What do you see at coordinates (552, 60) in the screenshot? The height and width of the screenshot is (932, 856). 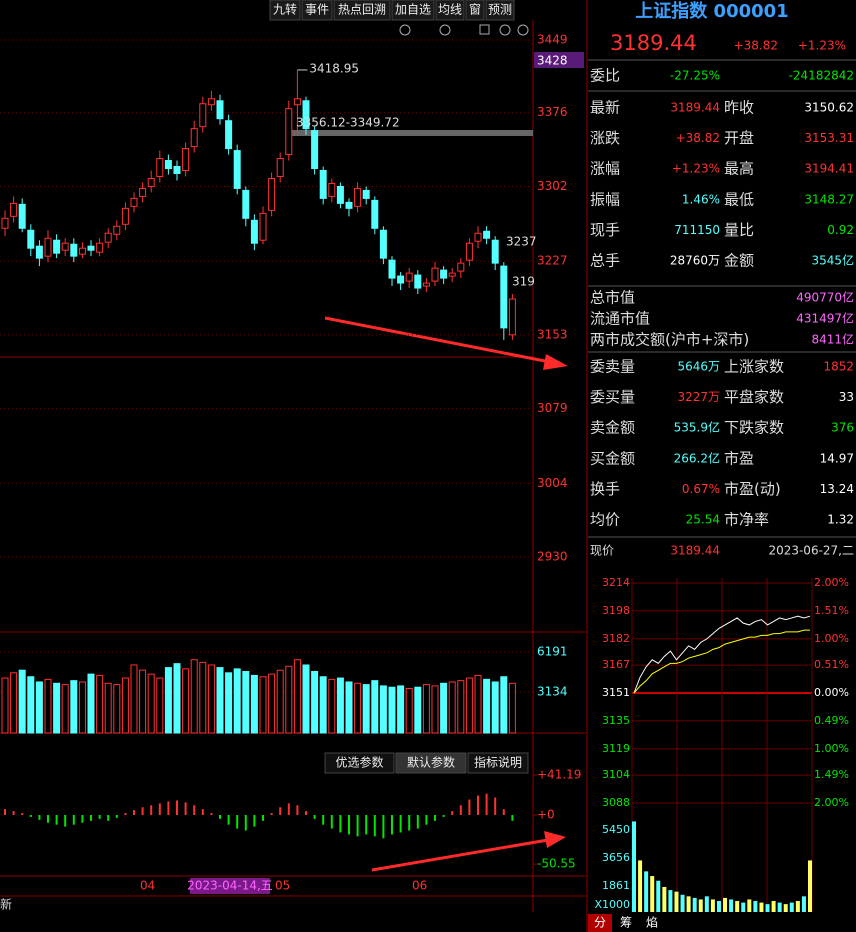 I see `cursor-price: 3428` at bounding box center [552, 60].